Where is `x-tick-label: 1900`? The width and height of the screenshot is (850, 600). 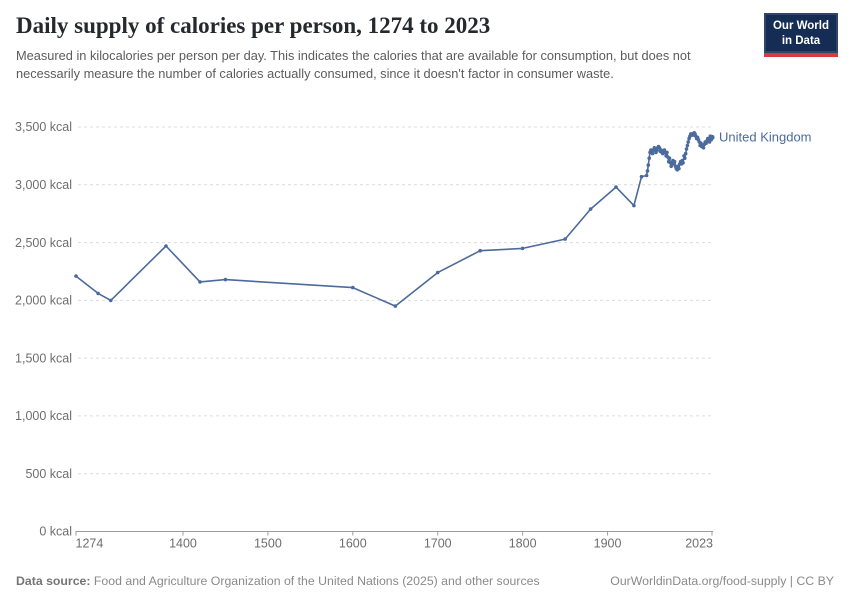
x-tick-label: 1900 is located at coordinates (608, 544).